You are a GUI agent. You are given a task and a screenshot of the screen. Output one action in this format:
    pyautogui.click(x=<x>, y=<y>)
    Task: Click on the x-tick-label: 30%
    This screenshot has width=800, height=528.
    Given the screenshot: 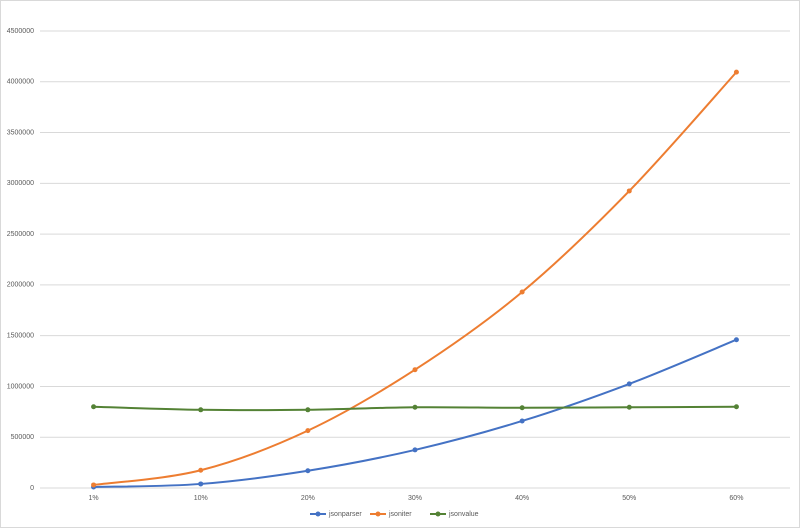 What is the action you would take?
    pyautogui.click(x=415, y=498)
    